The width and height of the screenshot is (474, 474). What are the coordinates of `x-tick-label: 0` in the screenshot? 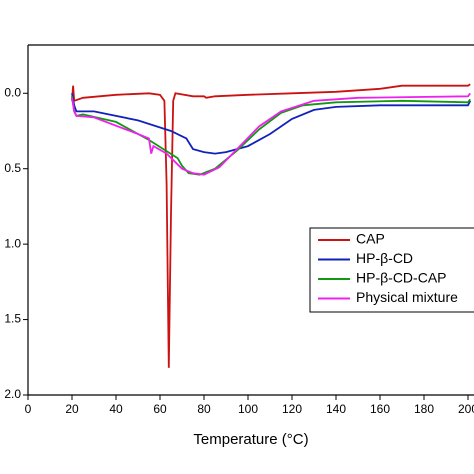 It's located at (28, 409).